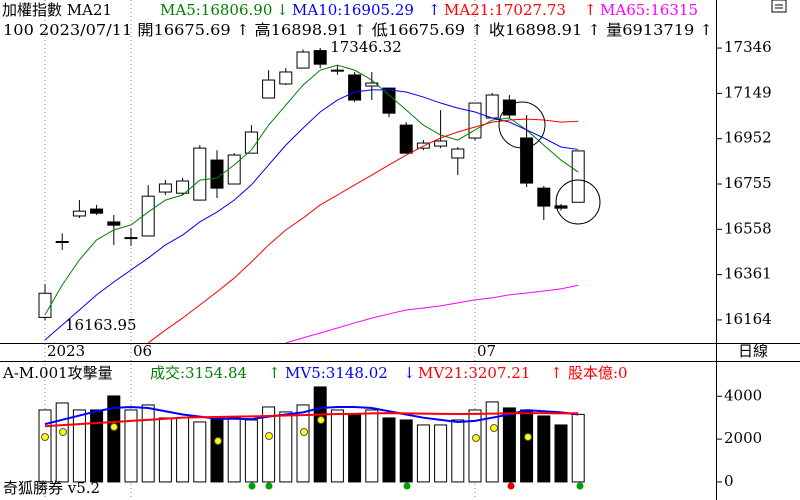 This screenshot has height=500, width=800. Describe the element at coordinates (486, 351) in the screenshot. I see `x-tick-label: 07` at that location.